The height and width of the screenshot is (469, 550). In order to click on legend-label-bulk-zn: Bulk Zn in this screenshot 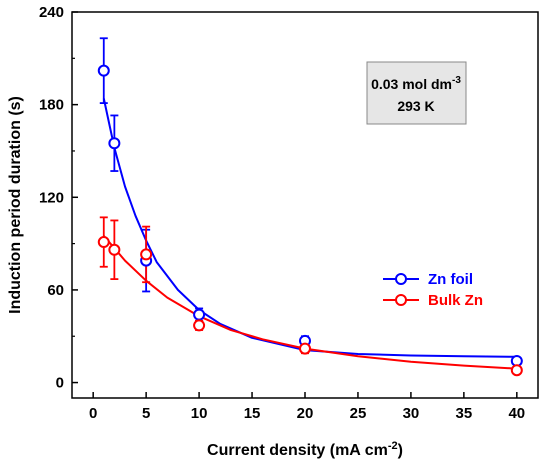, I will do `click(455, 300)`.